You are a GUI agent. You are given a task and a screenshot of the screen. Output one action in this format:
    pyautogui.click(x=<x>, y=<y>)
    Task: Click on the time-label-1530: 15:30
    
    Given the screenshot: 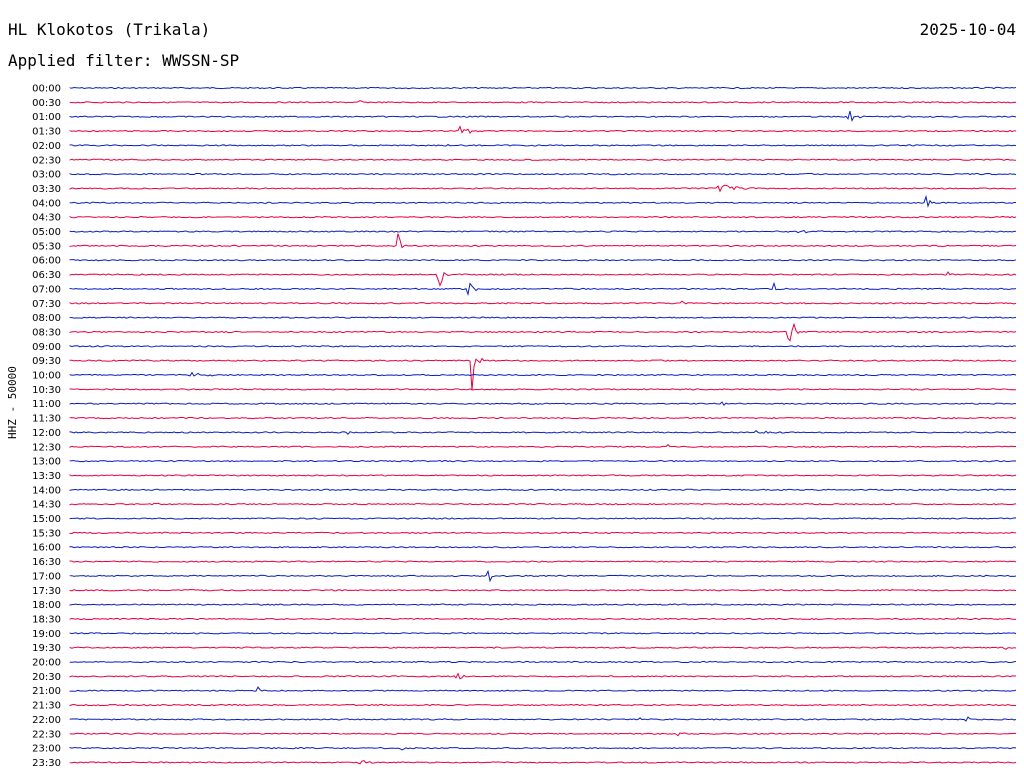 What is the action you would take?
    pyautogui.click(x=46, y=533)
    